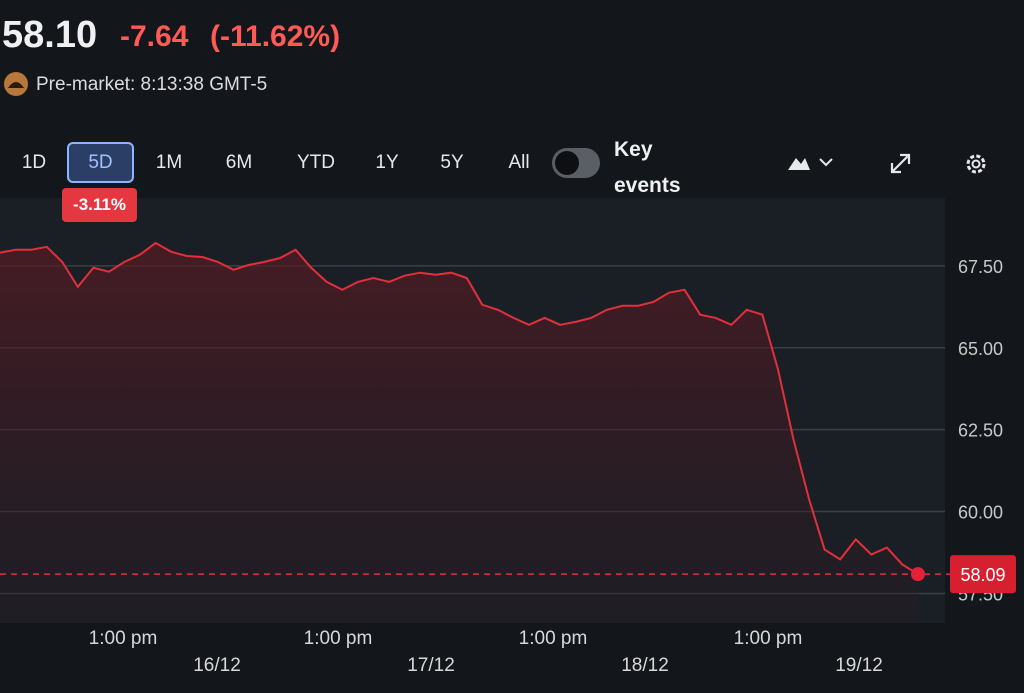  I want to click on expand-icon, so click(900, 163).